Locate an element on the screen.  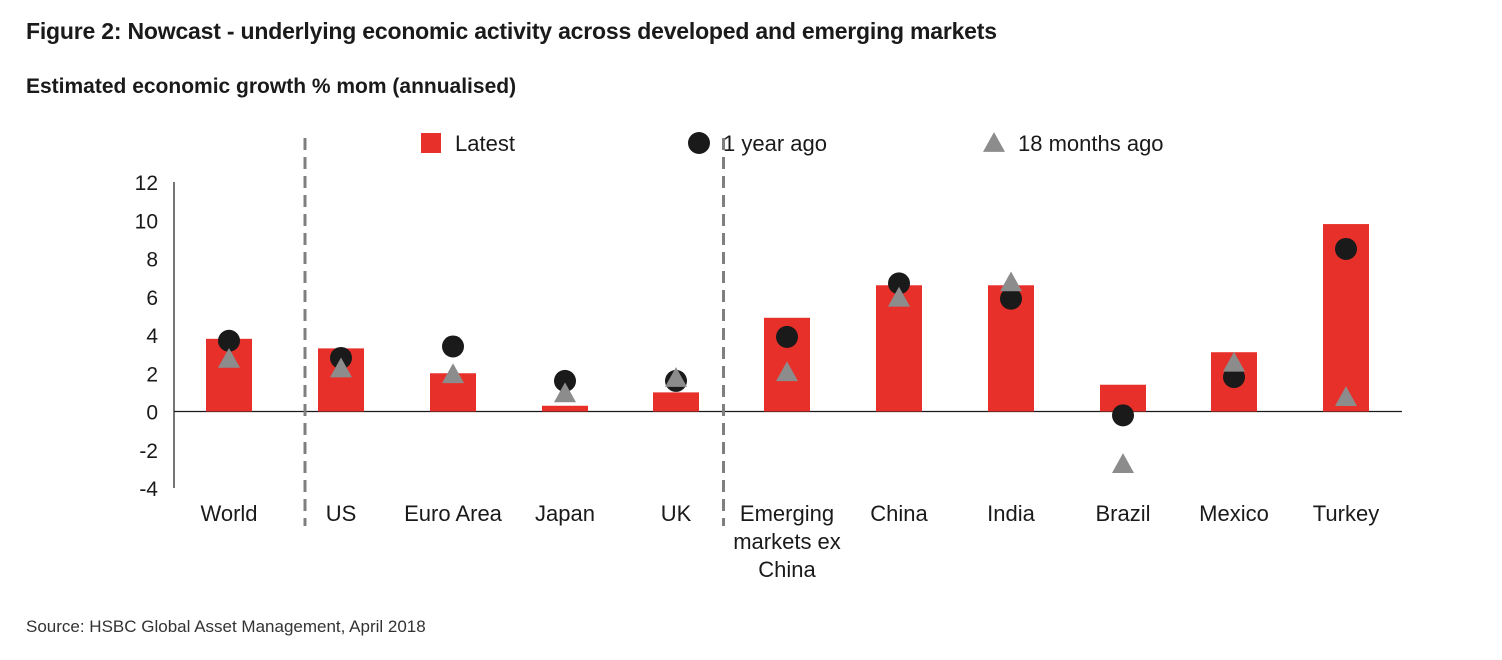
legend-swatch-18-months-ago is located at coordinates (994, 142).